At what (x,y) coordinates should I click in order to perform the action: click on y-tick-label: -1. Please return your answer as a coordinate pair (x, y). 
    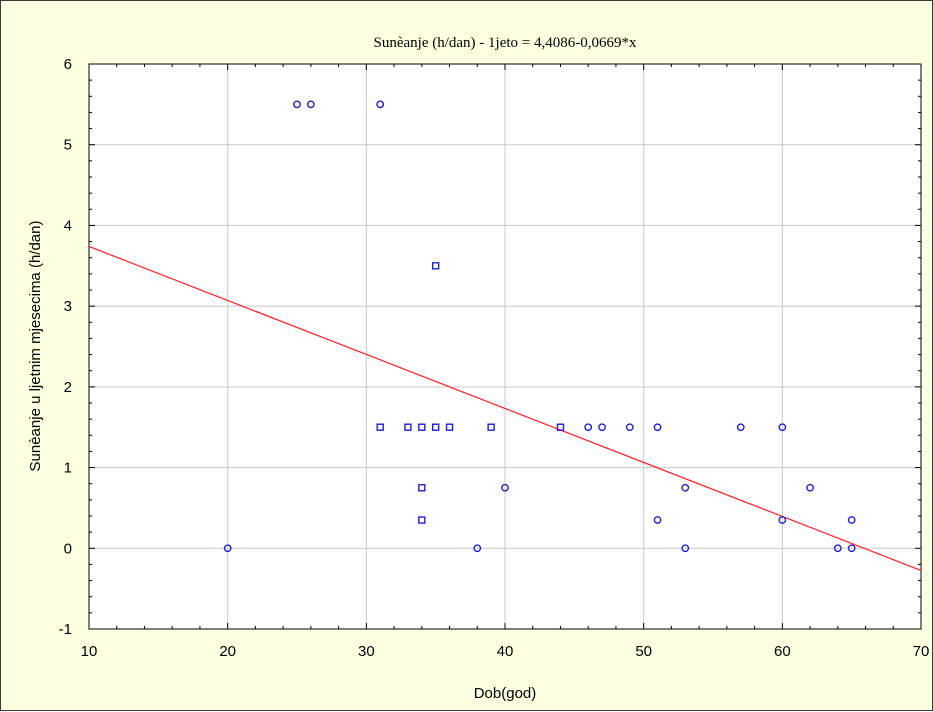
    Looking at the image, I should click on (65, 629).